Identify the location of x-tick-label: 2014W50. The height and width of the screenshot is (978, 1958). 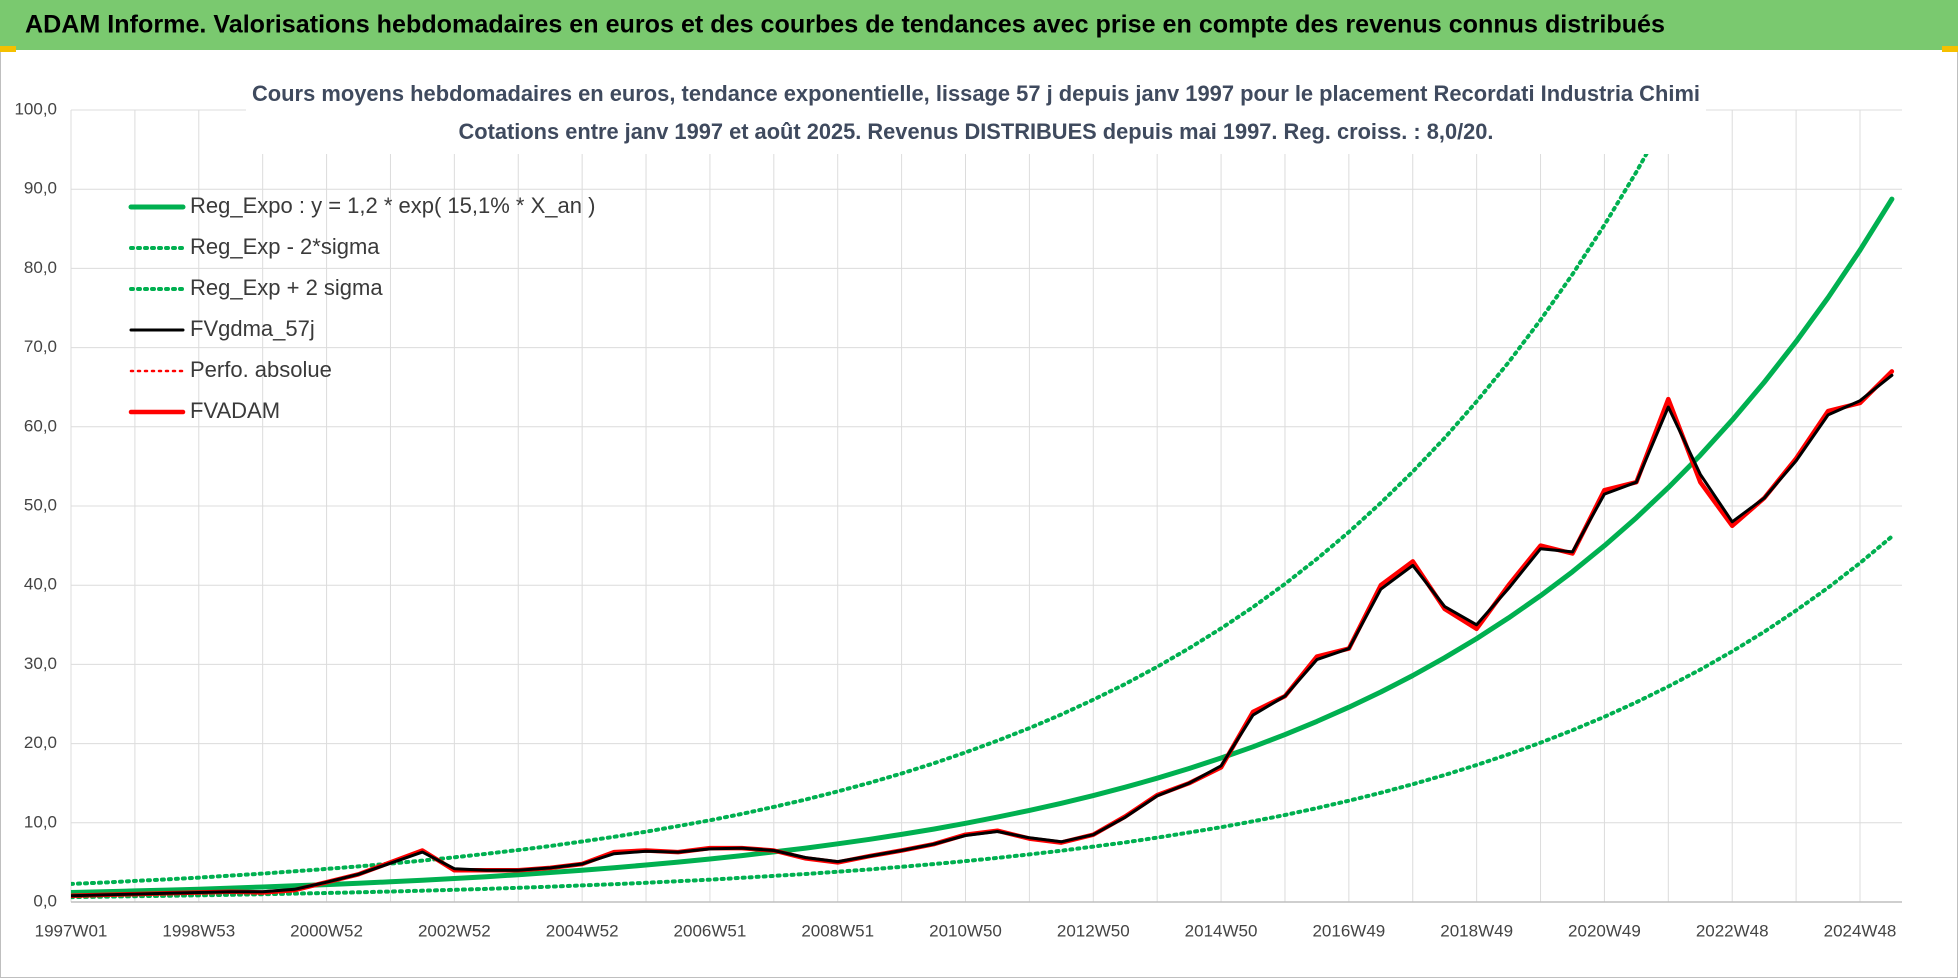
(1221, 930).